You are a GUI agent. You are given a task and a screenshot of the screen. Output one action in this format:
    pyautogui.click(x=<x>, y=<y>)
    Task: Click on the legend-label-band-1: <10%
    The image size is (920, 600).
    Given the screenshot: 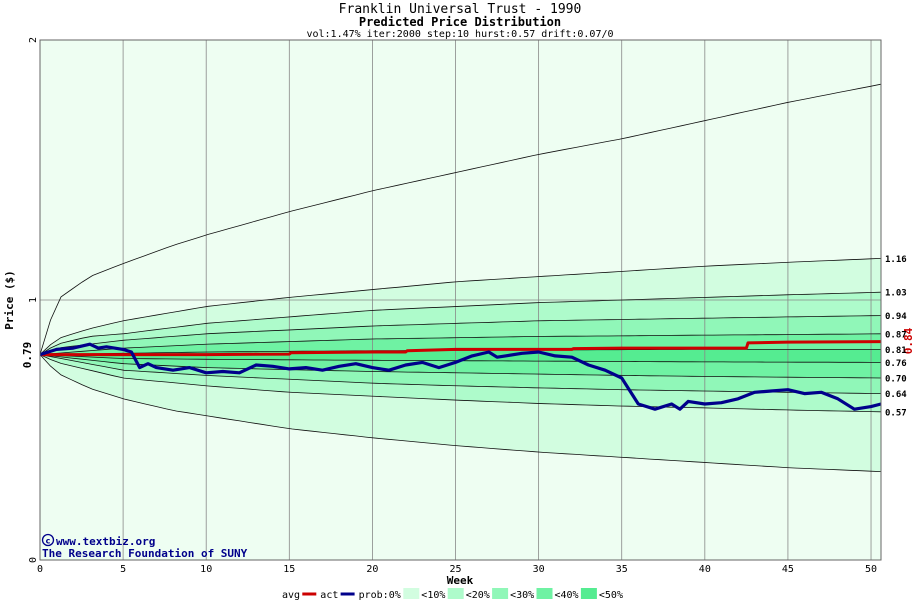 What is the action you would take?
    pyautogui.click(x=433, y=595)
    